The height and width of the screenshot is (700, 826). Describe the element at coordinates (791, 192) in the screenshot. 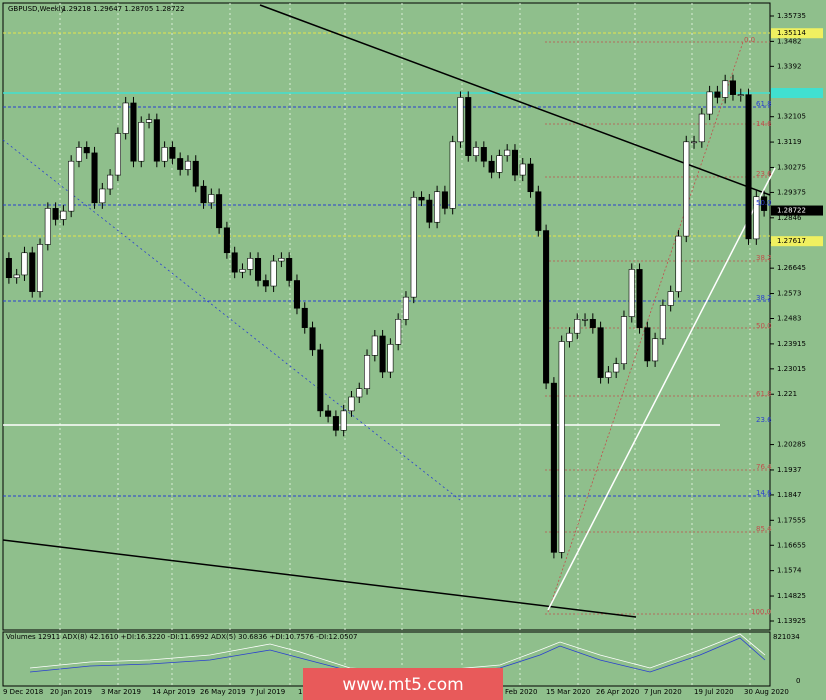

I see `y-tick-label: 1.29375` at that location.